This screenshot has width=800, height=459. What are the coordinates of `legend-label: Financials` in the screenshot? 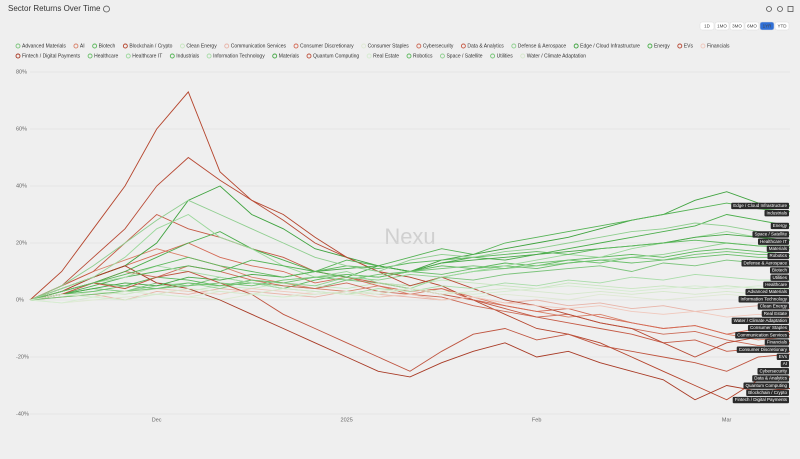 It's located at (718, 46).